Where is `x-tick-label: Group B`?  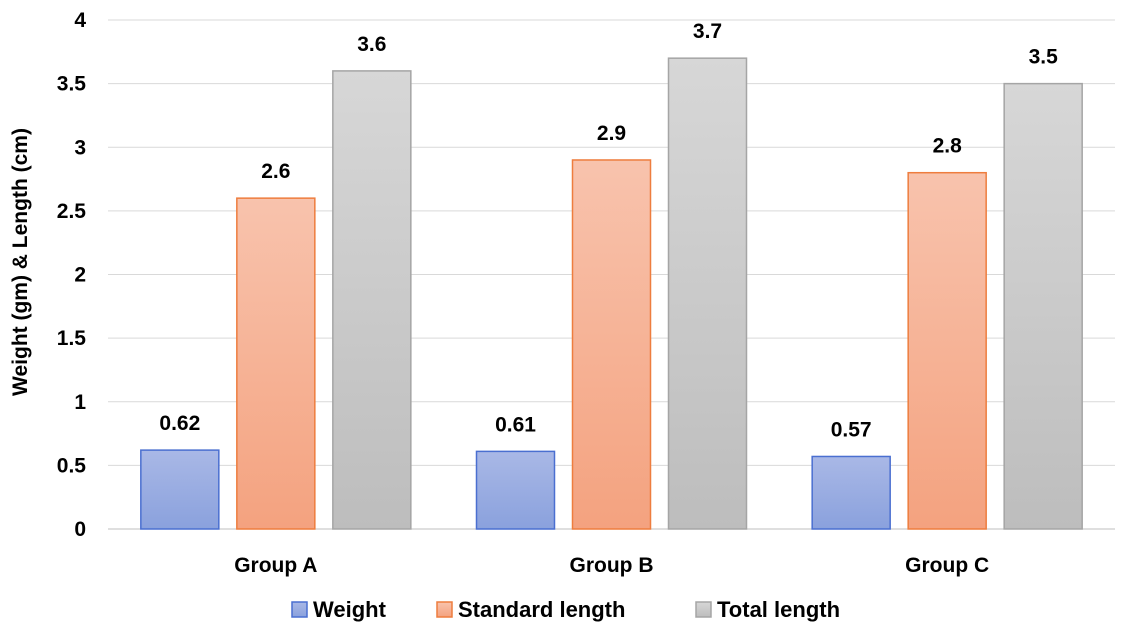
x-tick-label: Group B is located at coordinates (612, 565).